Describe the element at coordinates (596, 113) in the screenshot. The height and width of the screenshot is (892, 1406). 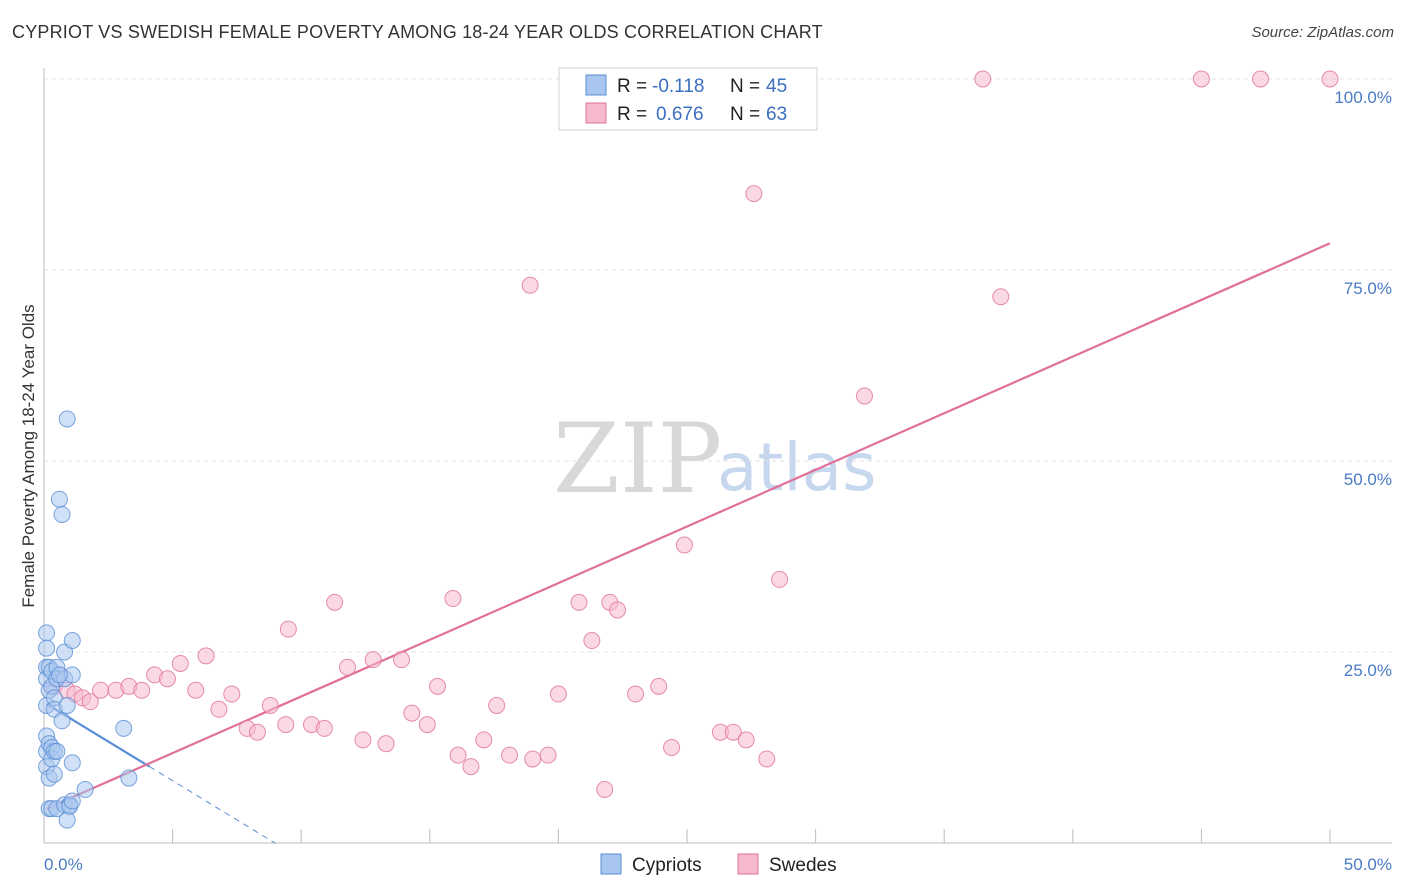
I see `legend-swatch-swedes` at that location.